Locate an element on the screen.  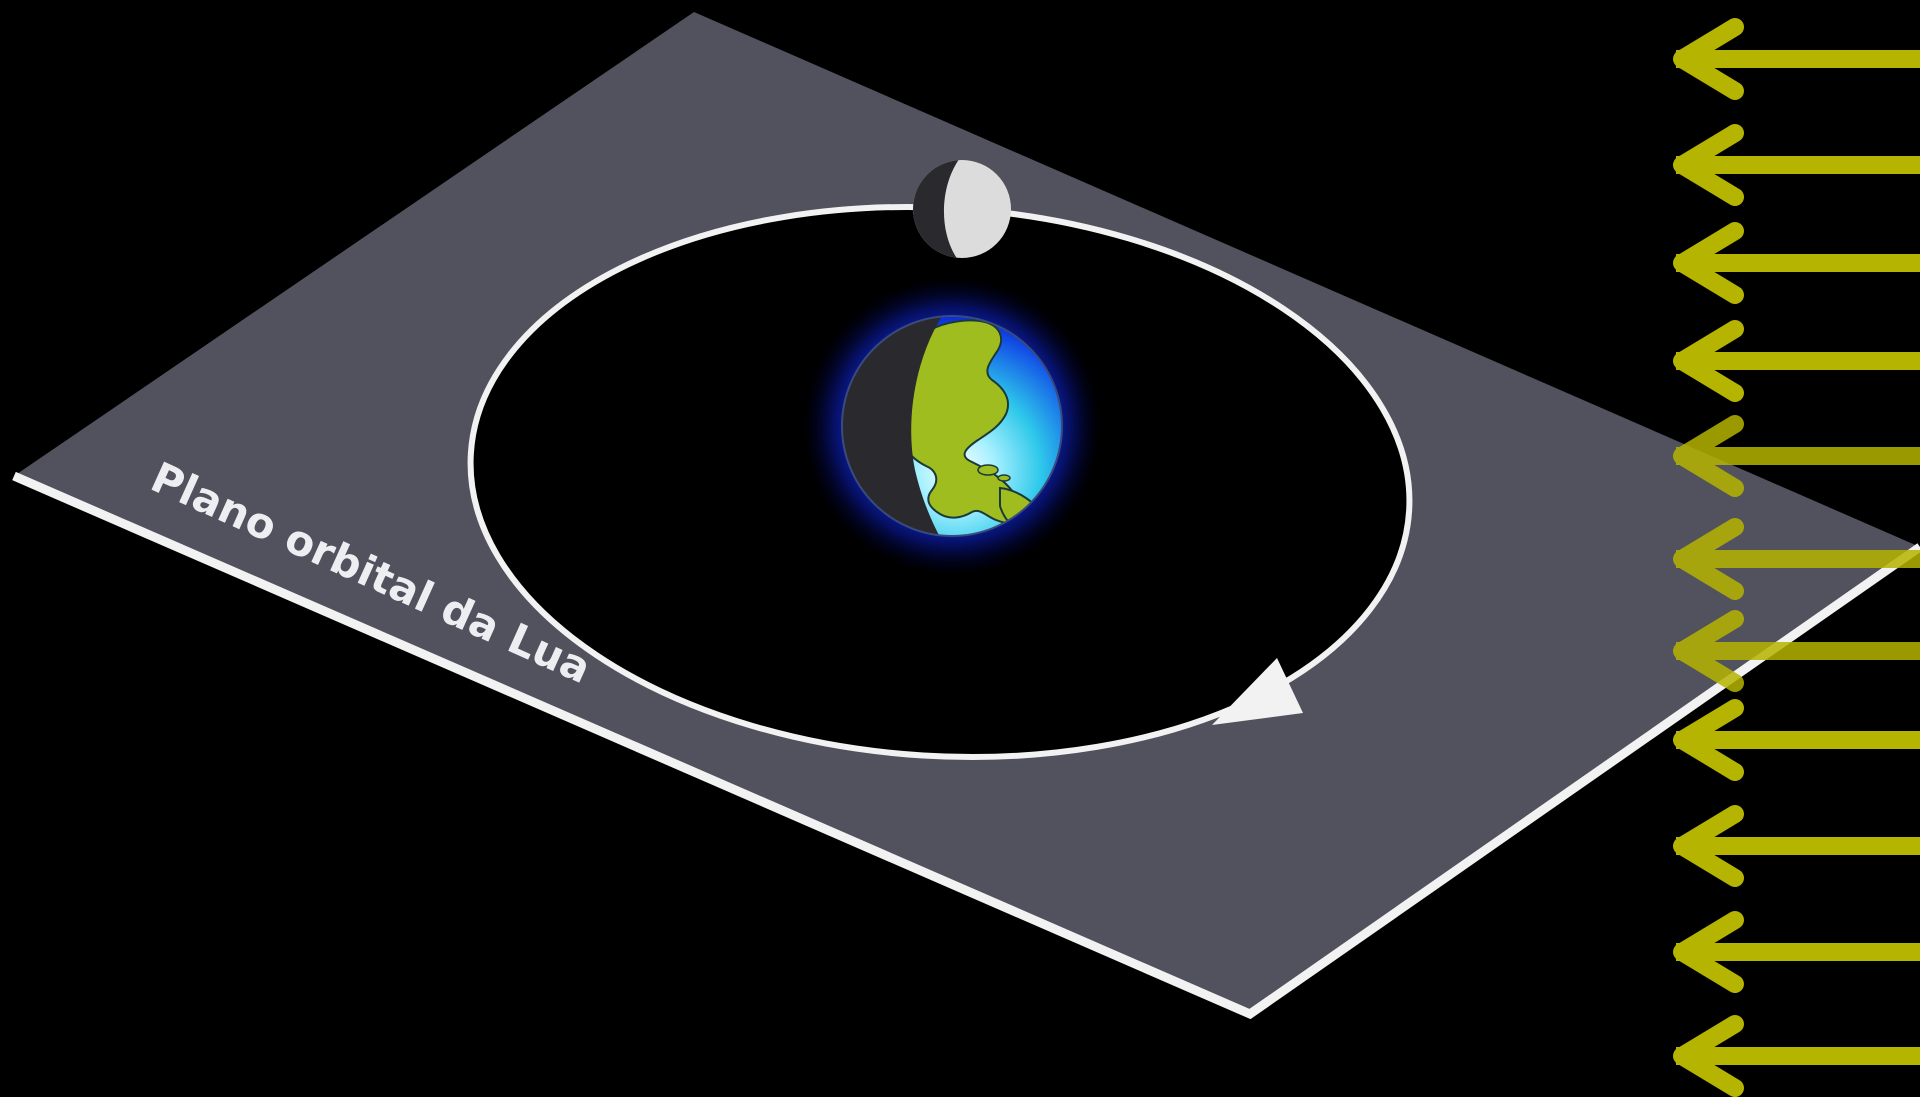
sunlight-arrows is located at coordinates (1796, 557).